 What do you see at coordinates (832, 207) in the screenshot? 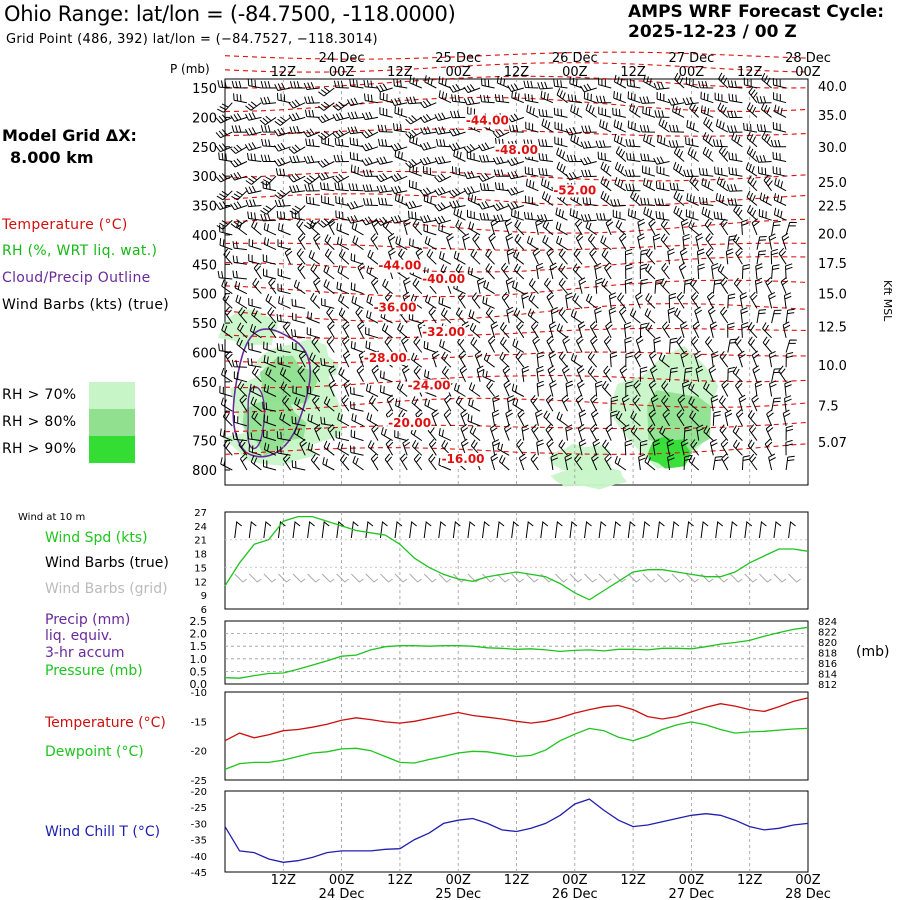
I see `height-tick-label: 22.5` at bounding box center [832, 207].